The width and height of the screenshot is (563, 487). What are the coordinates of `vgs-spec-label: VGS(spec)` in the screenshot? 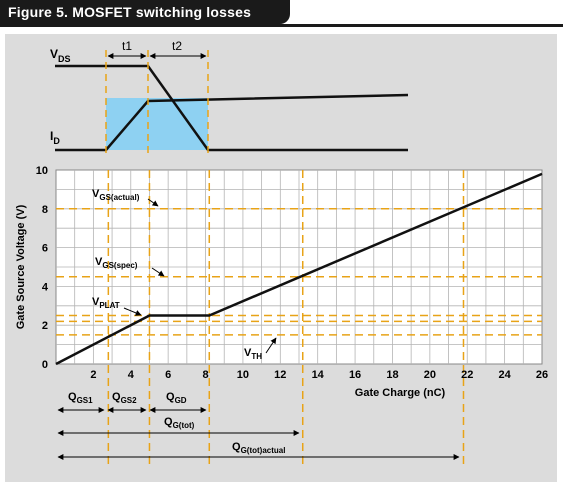 It's located at (116, 263).